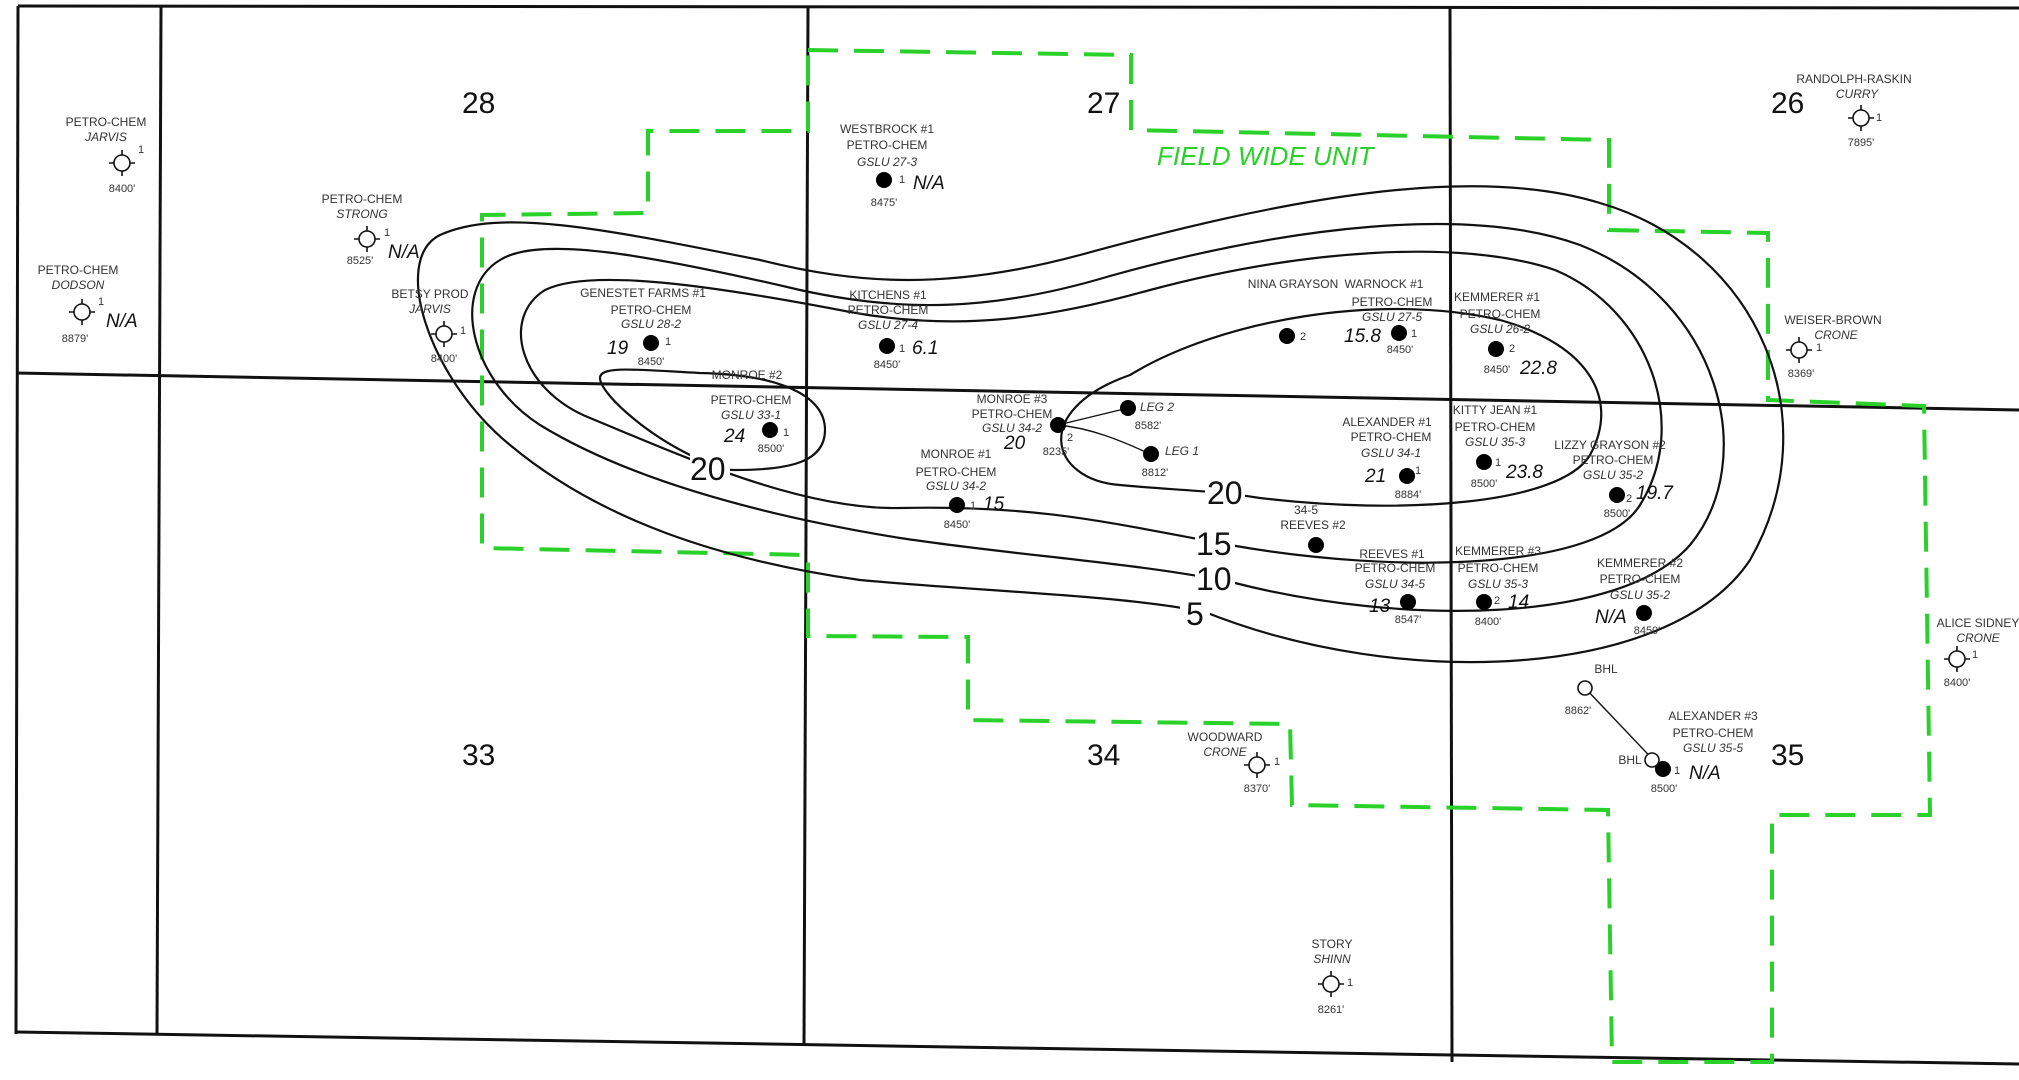 This screenshot has height=1080, width=2019. What do you see at coordinates (1538, 368) in the screenshot?
I see `well-label-w13-value: 22.8` at bounding box center [1538, 368].